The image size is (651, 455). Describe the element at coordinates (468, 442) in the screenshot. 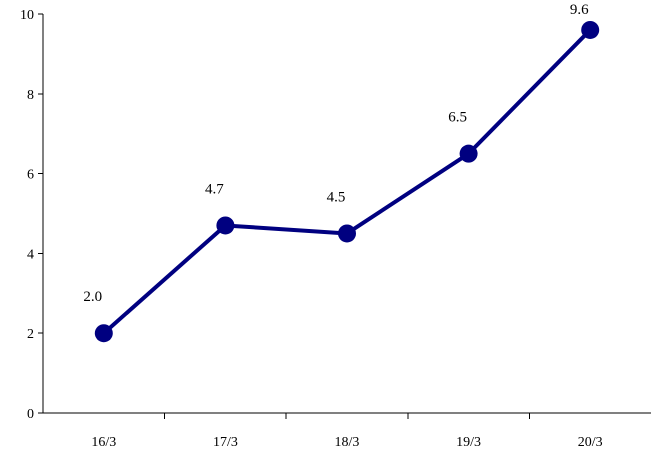

I see `x-tick-label: 19/3` at that location.